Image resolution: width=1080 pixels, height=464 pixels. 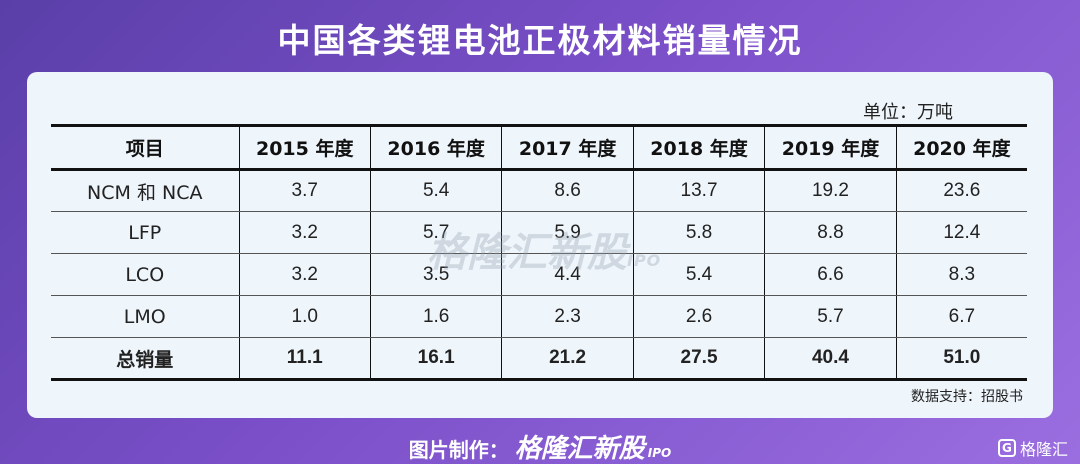 I want to click on table-row: LFP 3.2 5.7 5.9 5.8 8.8 12.4, so click(x=539, y=232).